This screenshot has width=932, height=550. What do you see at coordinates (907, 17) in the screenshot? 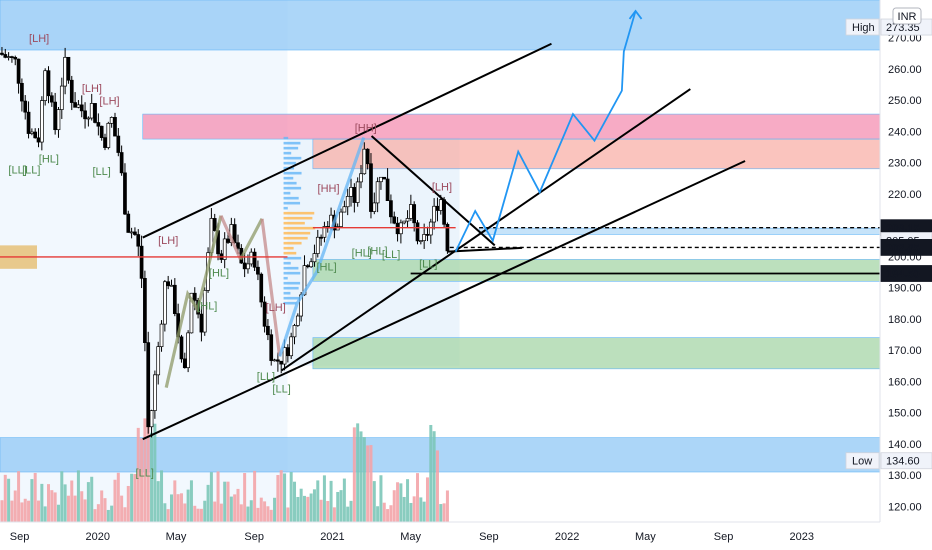
I see `currency-label: INR` at bounding box center [907, 17].